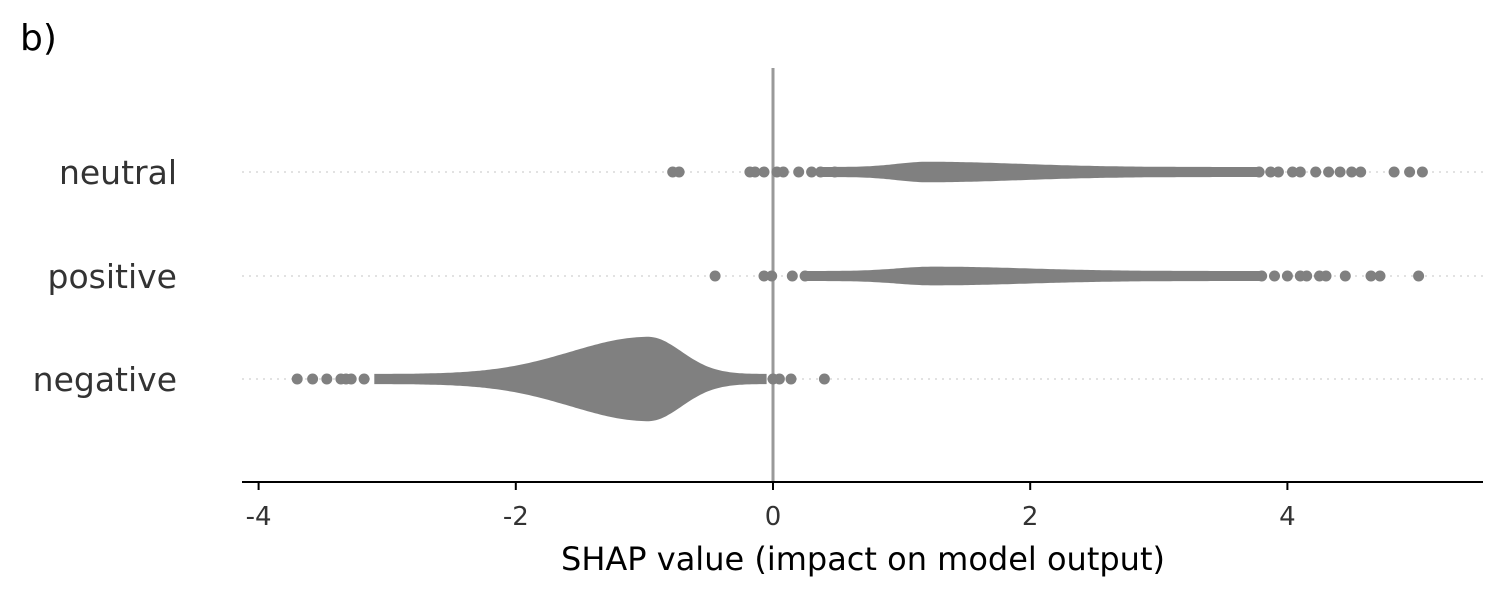  Describe the element at coordinates (516, 517) in the screenshot. I see `x-tick-label-1: -2` at that location.